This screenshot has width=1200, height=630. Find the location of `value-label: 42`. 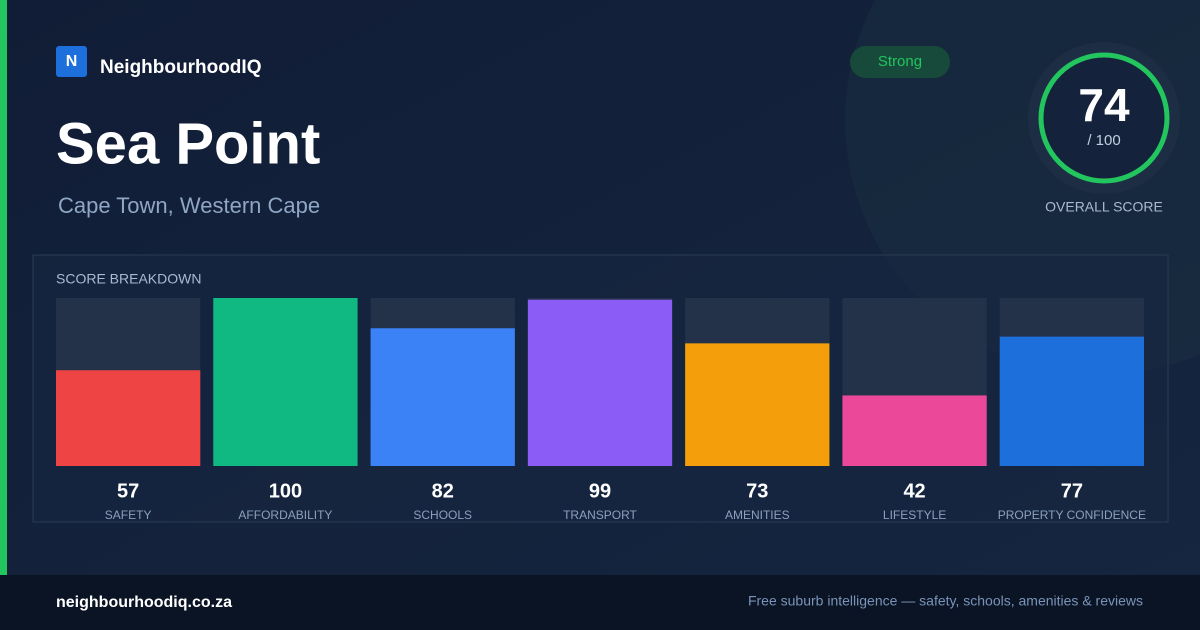

value-label: 42 is located at coordinates (914, 491).